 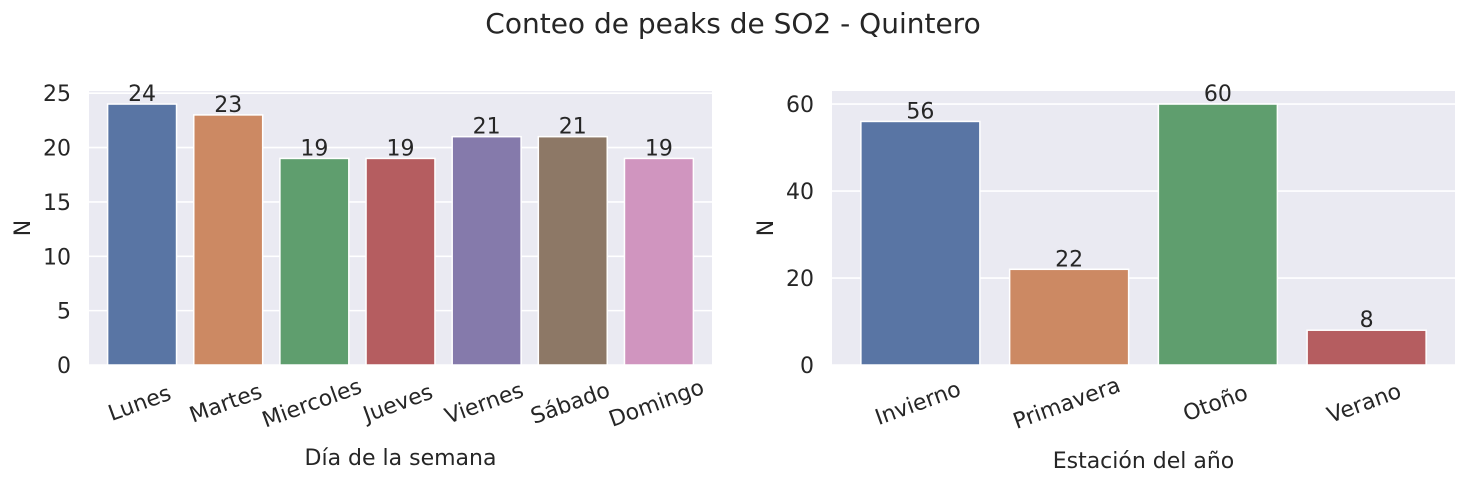 What do you see at coordinates (1069, 259) in the screenshot?
I see `bar-value-label: 22` at bounding box center [1069, 259].